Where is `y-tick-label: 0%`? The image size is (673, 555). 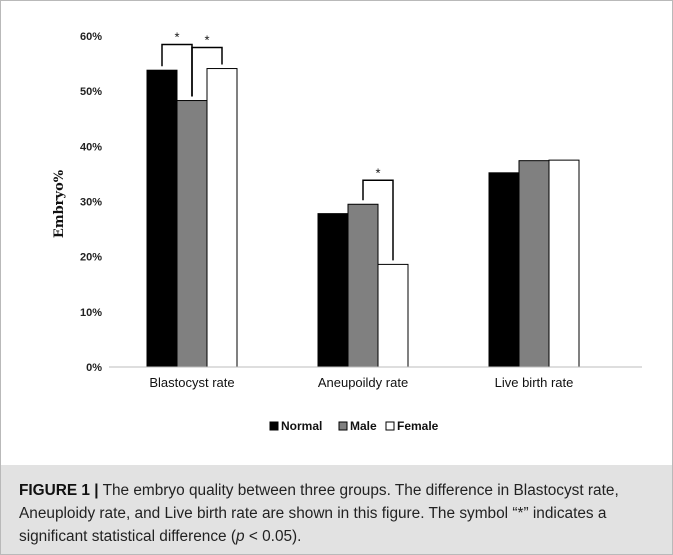 y-tick-label: 0% is located at coordinates (94, 368).